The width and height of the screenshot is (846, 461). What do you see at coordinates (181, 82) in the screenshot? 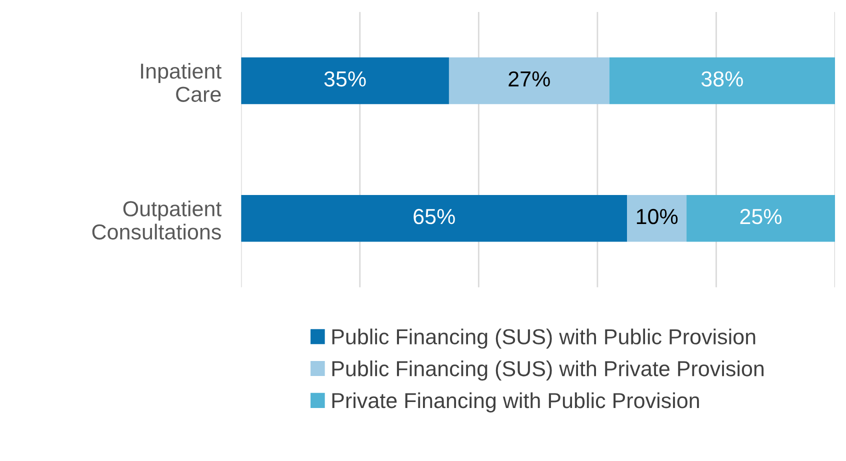
I see `y-tick-label: Inpatient Care` at bounding box center [181, 82].